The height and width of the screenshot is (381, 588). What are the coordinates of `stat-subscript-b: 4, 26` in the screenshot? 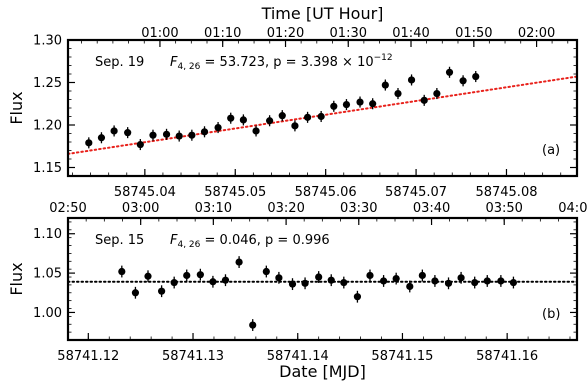 It's located at (188, 245).